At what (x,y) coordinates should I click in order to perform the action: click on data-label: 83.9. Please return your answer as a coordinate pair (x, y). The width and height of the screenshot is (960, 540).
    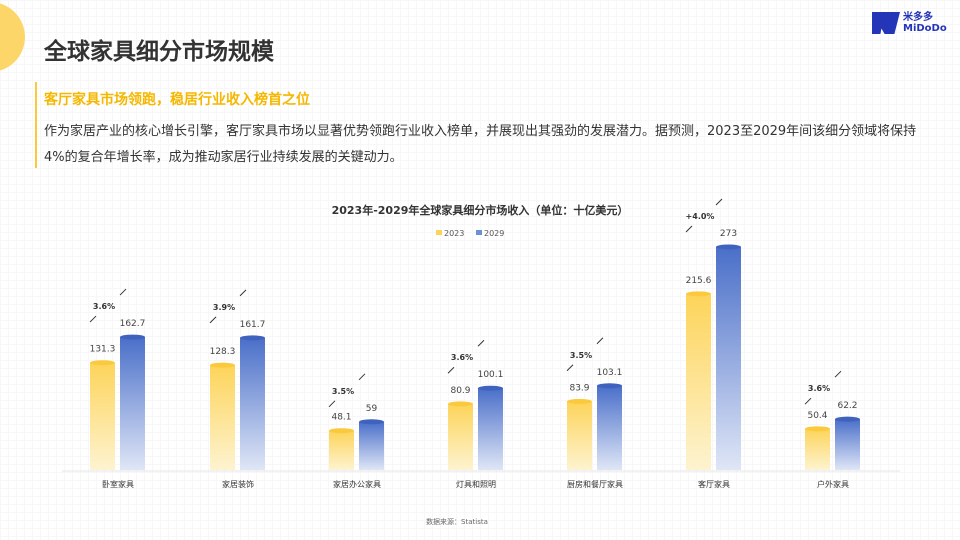
    Looking at the image, I should click on (579, 388).